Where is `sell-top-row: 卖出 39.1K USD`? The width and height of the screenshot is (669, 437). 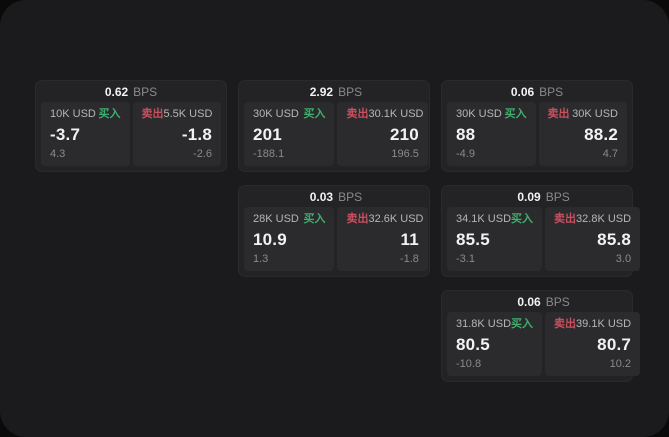
sell-top-row: 卖出 39.1K USD is located at coordinates (592, 324).